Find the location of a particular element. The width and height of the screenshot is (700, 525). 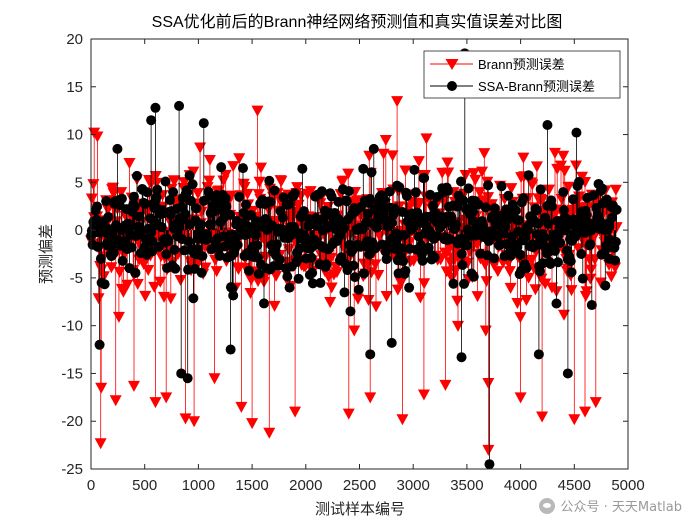

x-tick-label: 0 is located at coordinates (91, 485).